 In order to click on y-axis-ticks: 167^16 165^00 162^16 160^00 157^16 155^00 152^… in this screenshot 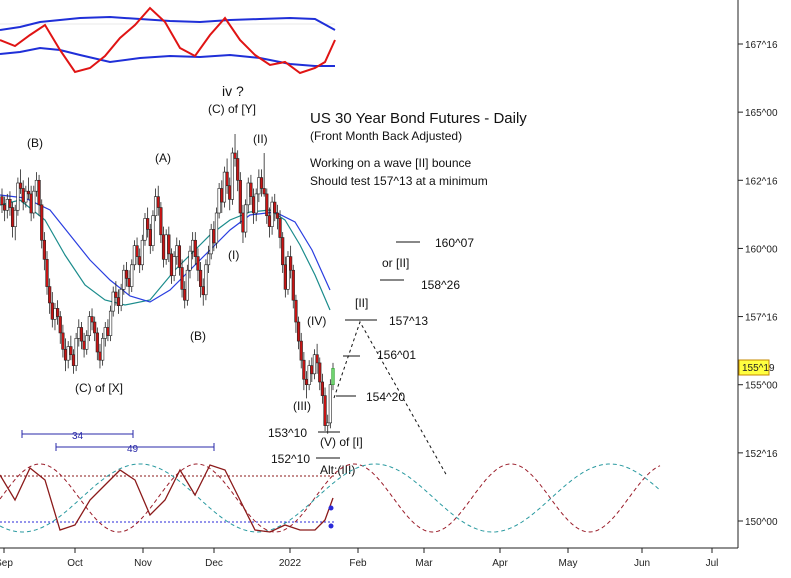, I will do `click(758, 284)`.